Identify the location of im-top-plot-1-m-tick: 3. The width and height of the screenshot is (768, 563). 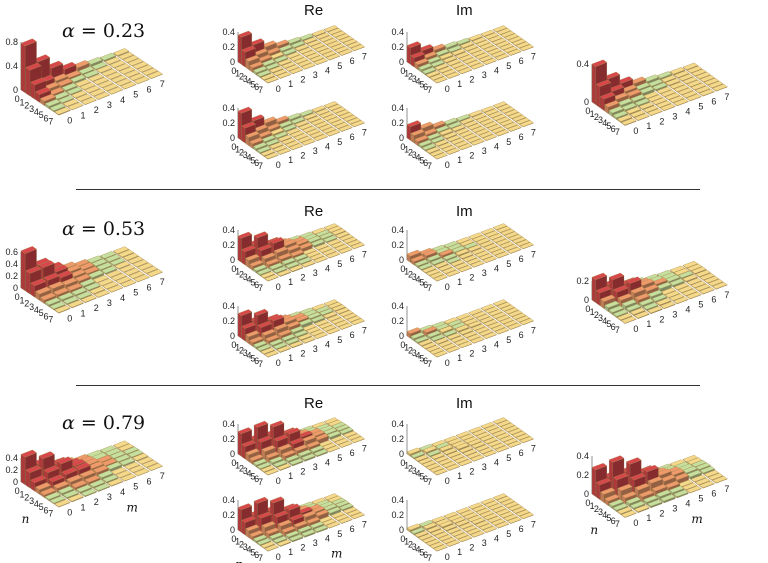
(484, 75).